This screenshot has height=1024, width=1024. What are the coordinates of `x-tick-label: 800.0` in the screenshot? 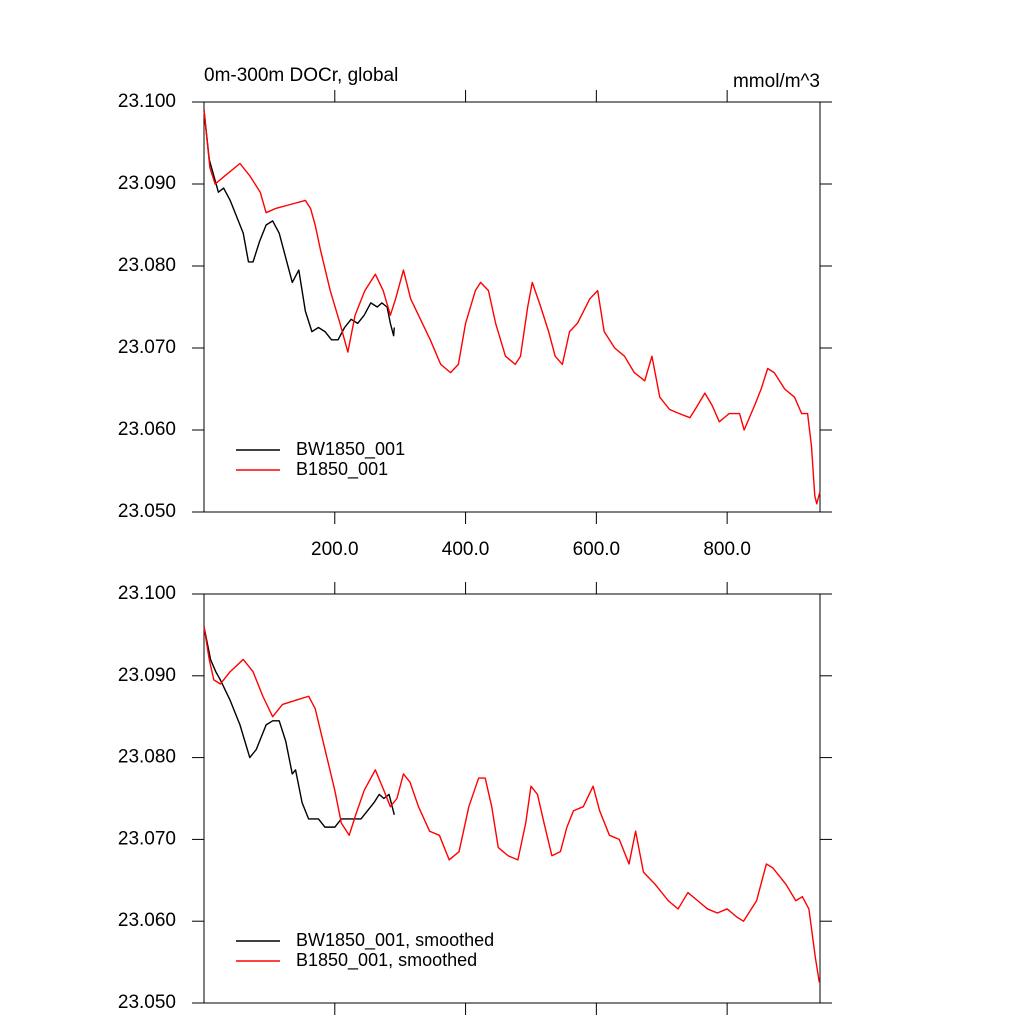 It's located at (727, 549).